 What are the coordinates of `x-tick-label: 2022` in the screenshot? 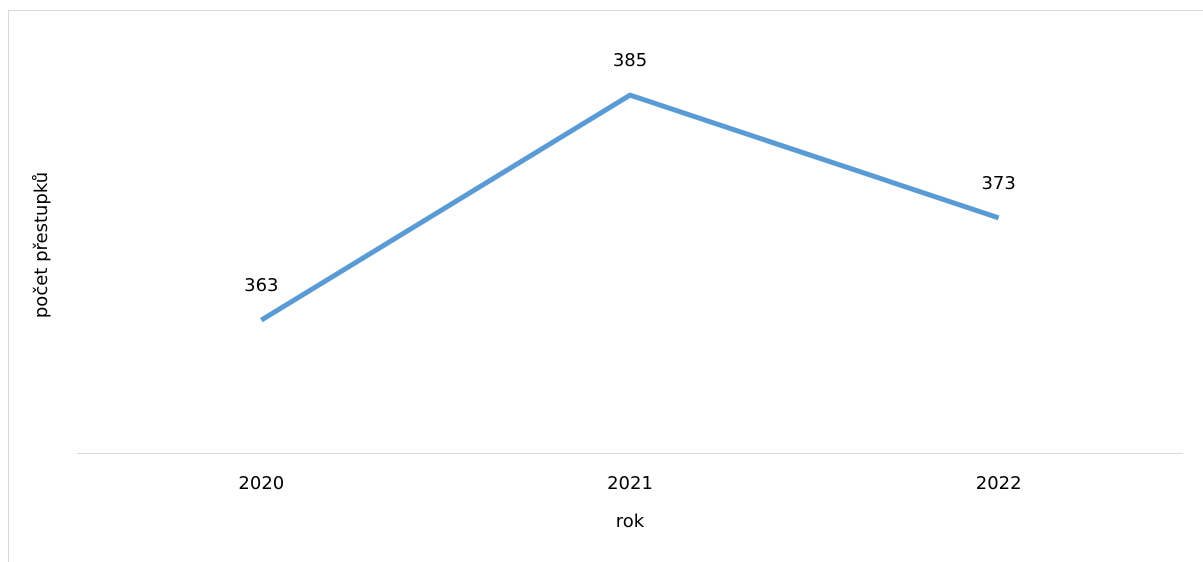 It's located at (999, 483).